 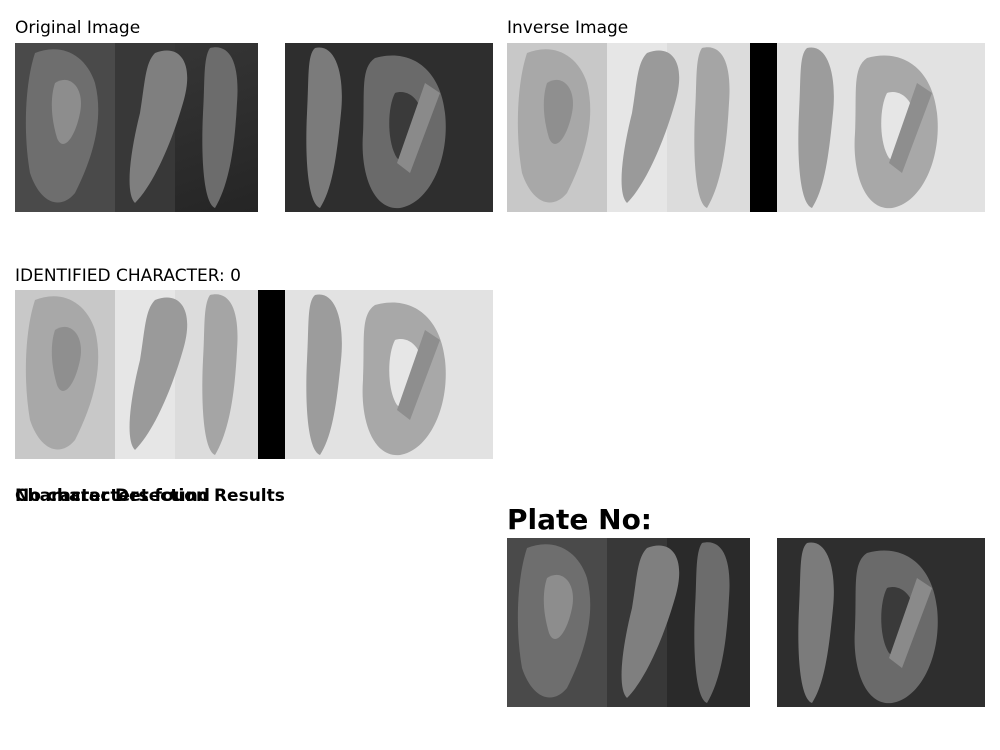 What do you see at coordinates (579, 520) in the screenshot?
I see `plate-number-title: Plate No:` at bounding box center [579, 520].